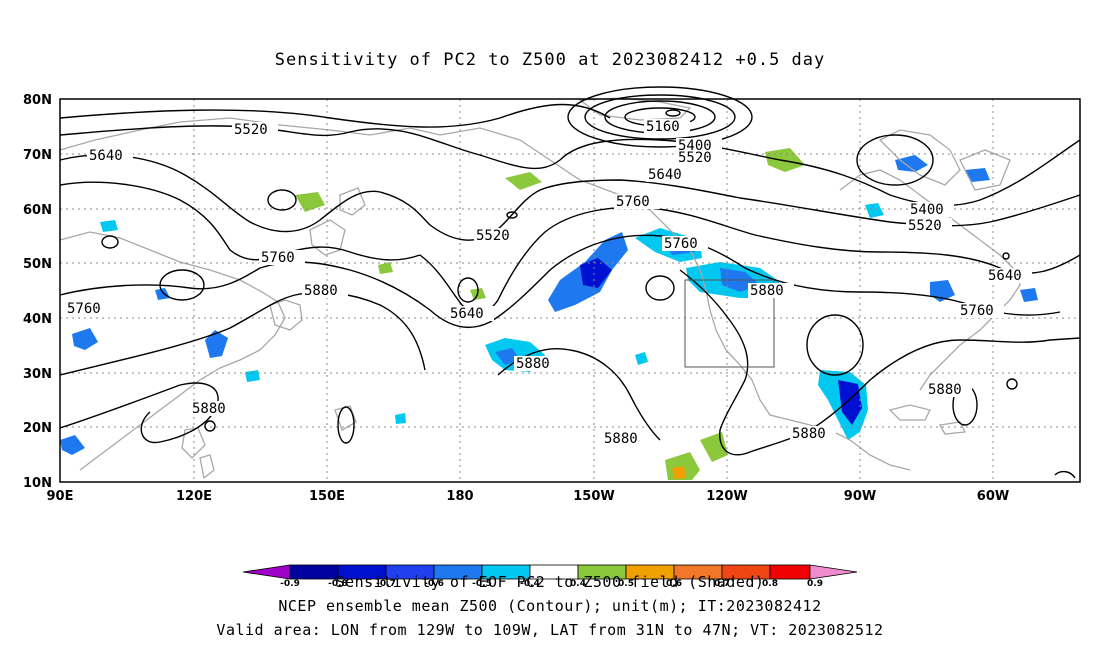  Describe the element at coordinates (386, 584) in the screenshot. I see `colorbar-tick-label: -0.7` at that location.